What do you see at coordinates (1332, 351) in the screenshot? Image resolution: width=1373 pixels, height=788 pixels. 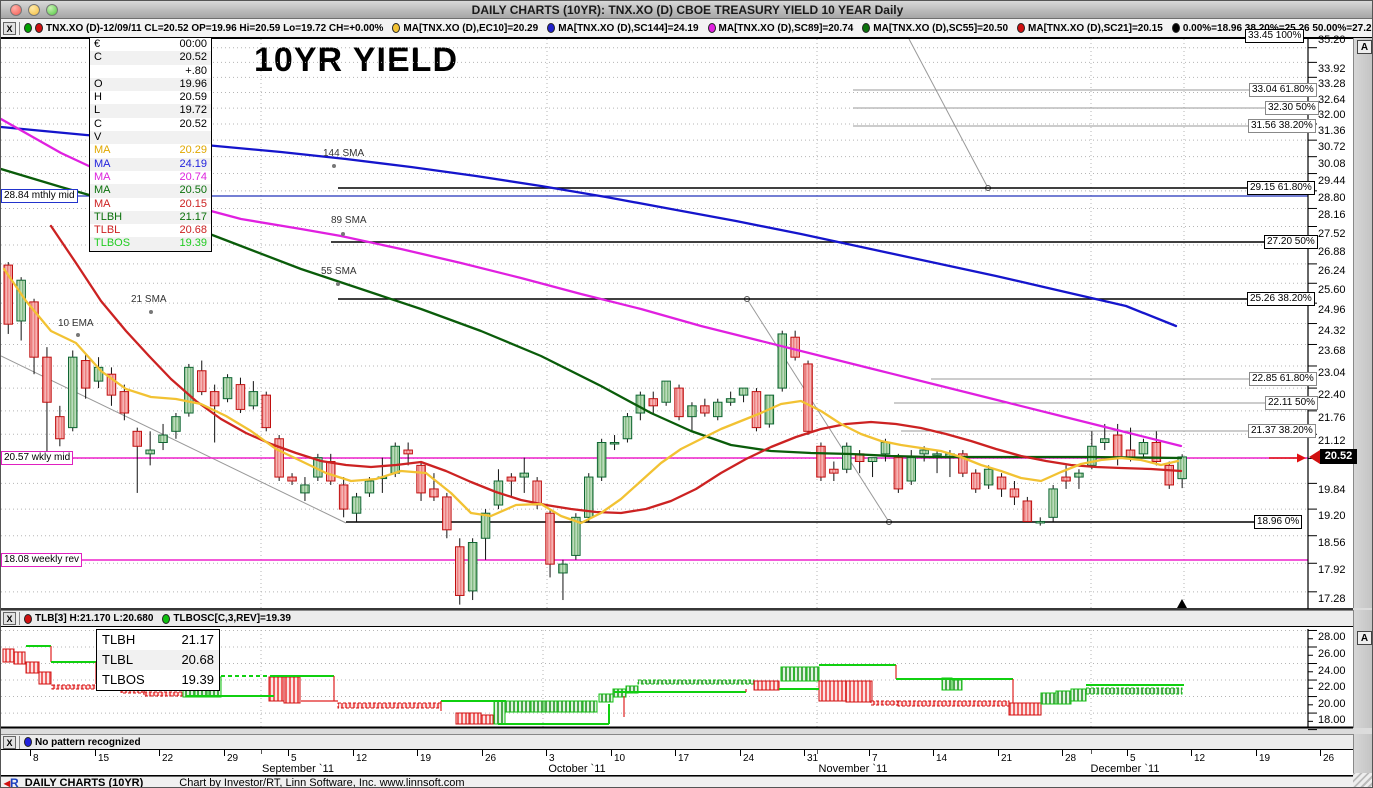 I see `price-axis-label: 23.68` at bounding box center [1332, 351].